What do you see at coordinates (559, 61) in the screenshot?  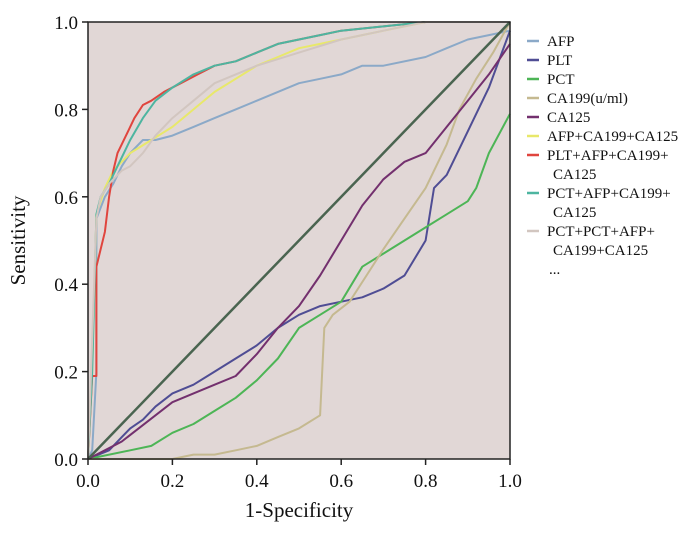 I see `legend-entry: PLT` at bounding box center [559, 61].